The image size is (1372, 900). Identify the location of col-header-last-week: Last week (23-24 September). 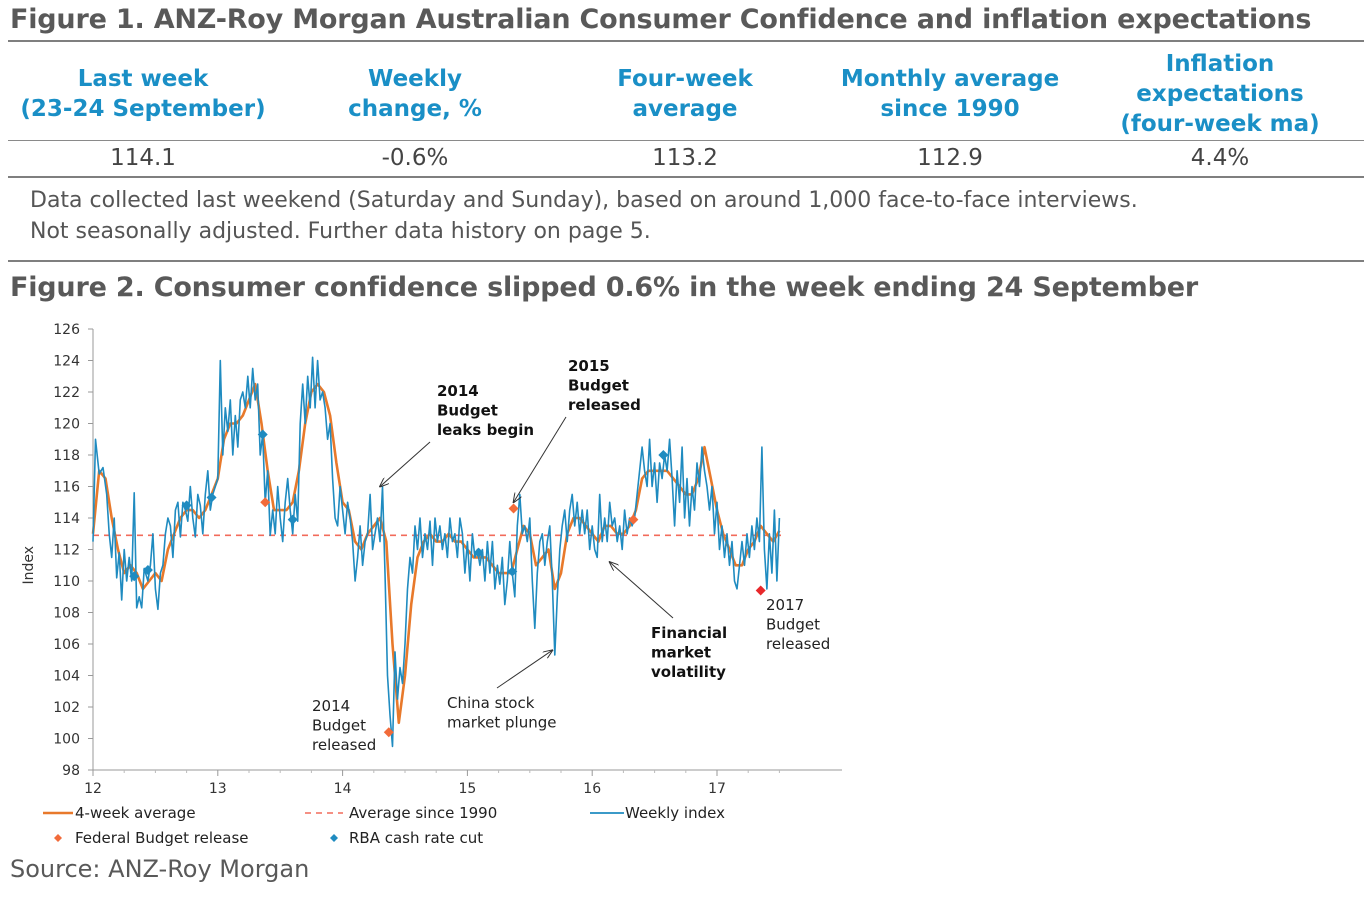
(143, 94).